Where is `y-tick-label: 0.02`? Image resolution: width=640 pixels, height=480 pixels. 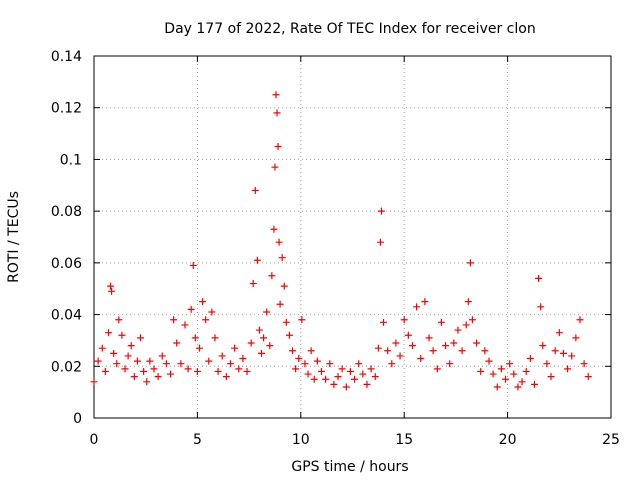
y-tick-label: 0.02 is located at coordinates (66, 367).